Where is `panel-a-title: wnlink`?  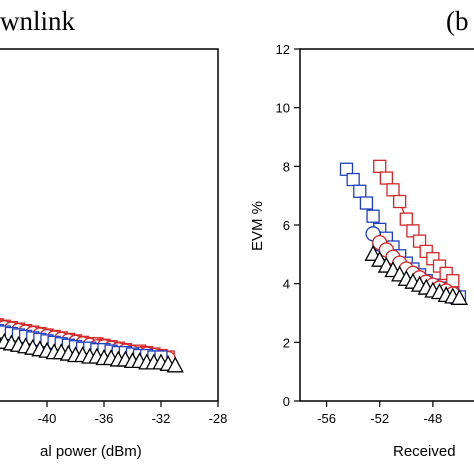 panel-a-title: wnlink is located at coordinates (38, 21).